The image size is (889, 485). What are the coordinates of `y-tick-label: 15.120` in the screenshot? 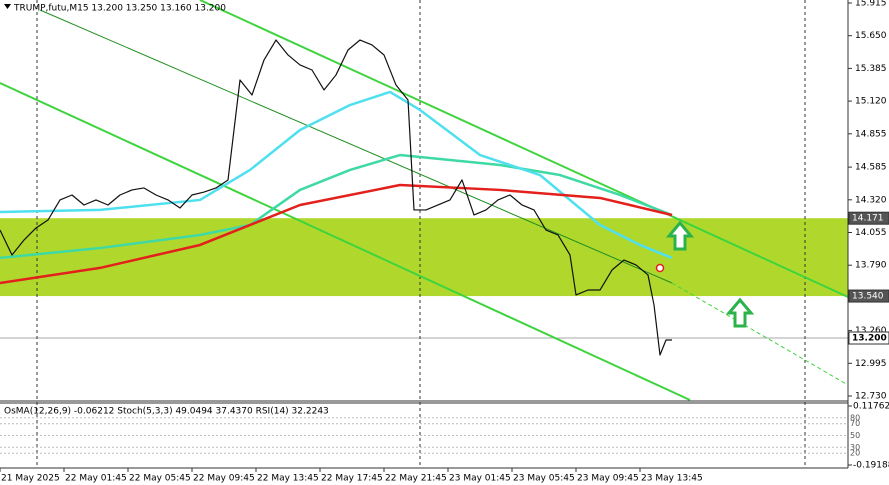 It's located at (871, 102).